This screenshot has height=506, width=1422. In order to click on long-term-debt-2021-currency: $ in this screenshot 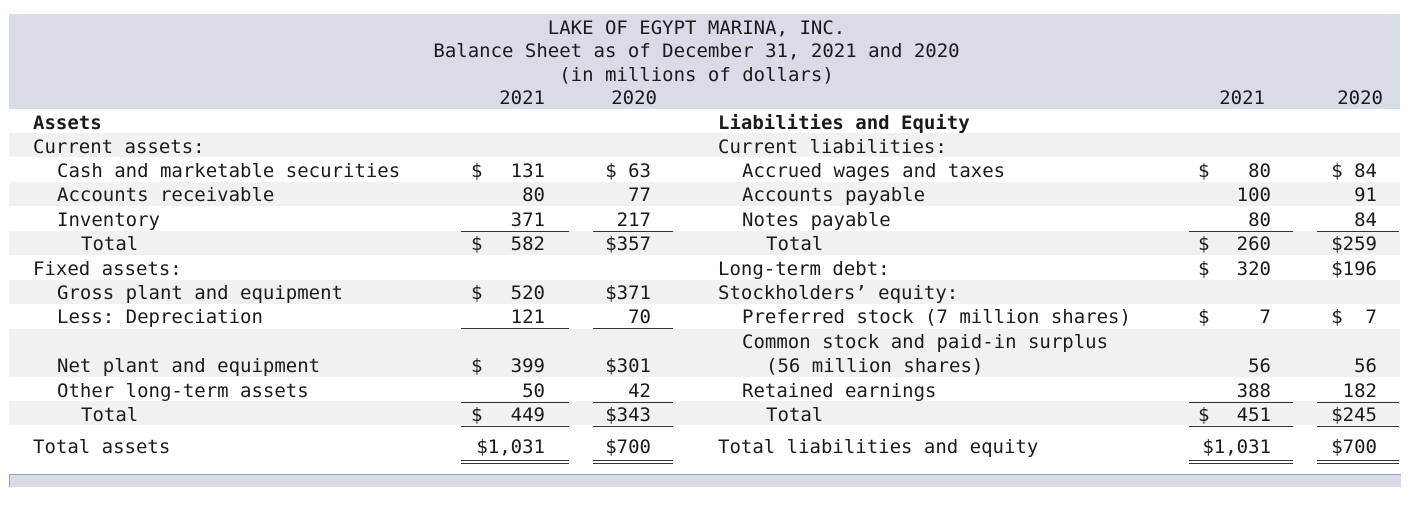, I will do `click(1204, 269)`.